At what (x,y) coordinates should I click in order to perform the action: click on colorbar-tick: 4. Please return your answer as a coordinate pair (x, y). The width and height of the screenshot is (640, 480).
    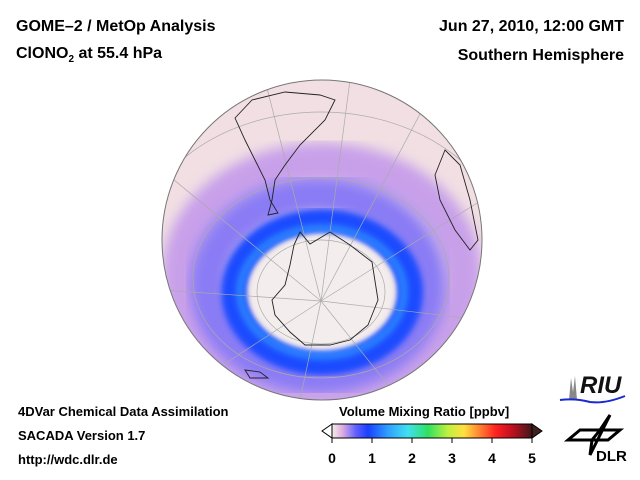
    Looking at the image, I should click on (492, 458).